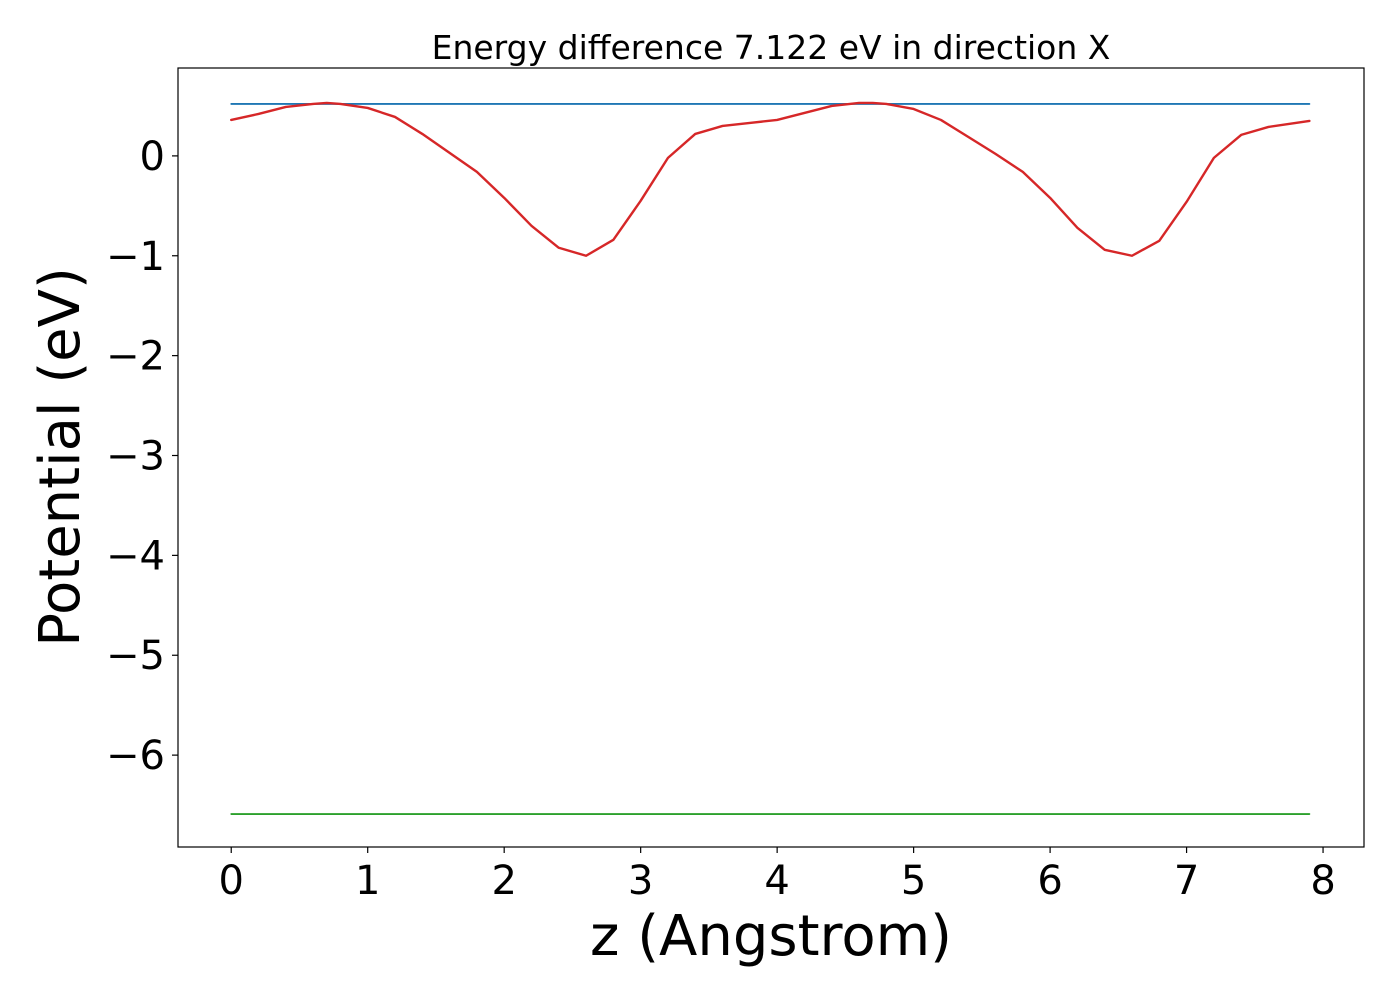 The width and height of the screenshot is (1400, 1000). Describe the element at coordinates (152, 157) in the screenshot. I see `y-tick-label: 0` at that location.